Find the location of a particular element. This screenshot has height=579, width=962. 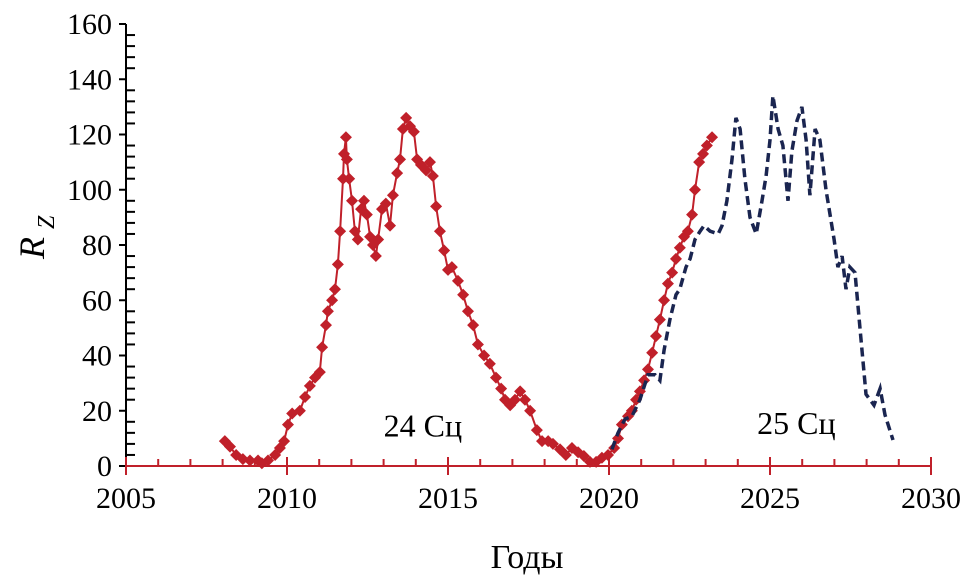

y-tick-label: 100 is located at coordinates (89, 190).